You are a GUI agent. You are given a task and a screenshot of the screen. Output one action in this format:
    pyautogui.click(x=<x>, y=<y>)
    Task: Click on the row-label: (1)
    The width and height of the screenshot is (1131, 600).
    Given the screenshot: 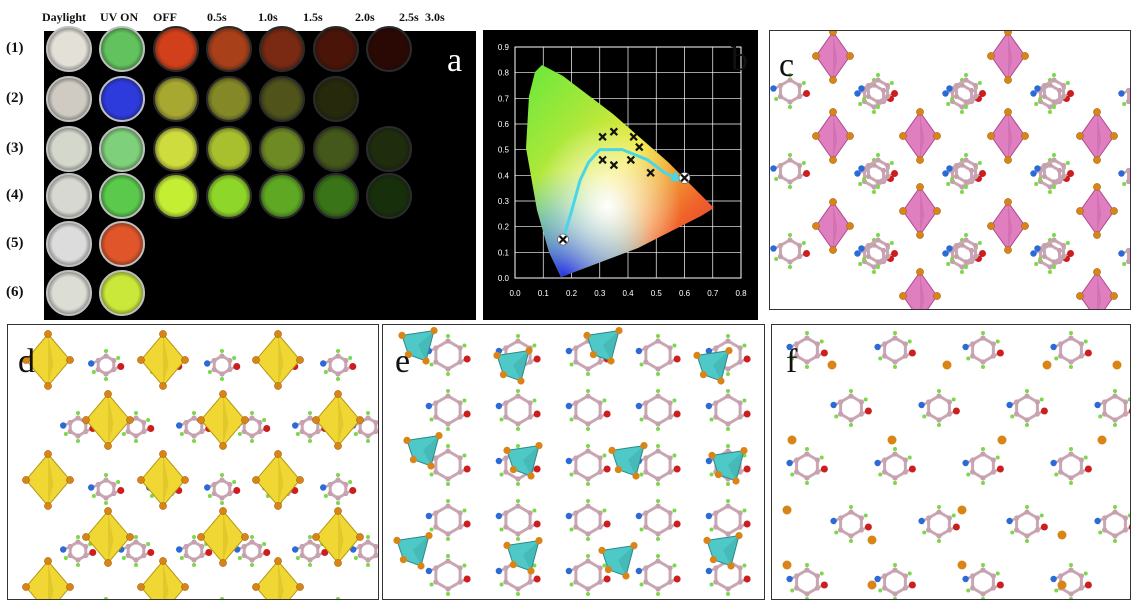 What is the action you would take?
    pyautogui.click(x=15, y=48)
    